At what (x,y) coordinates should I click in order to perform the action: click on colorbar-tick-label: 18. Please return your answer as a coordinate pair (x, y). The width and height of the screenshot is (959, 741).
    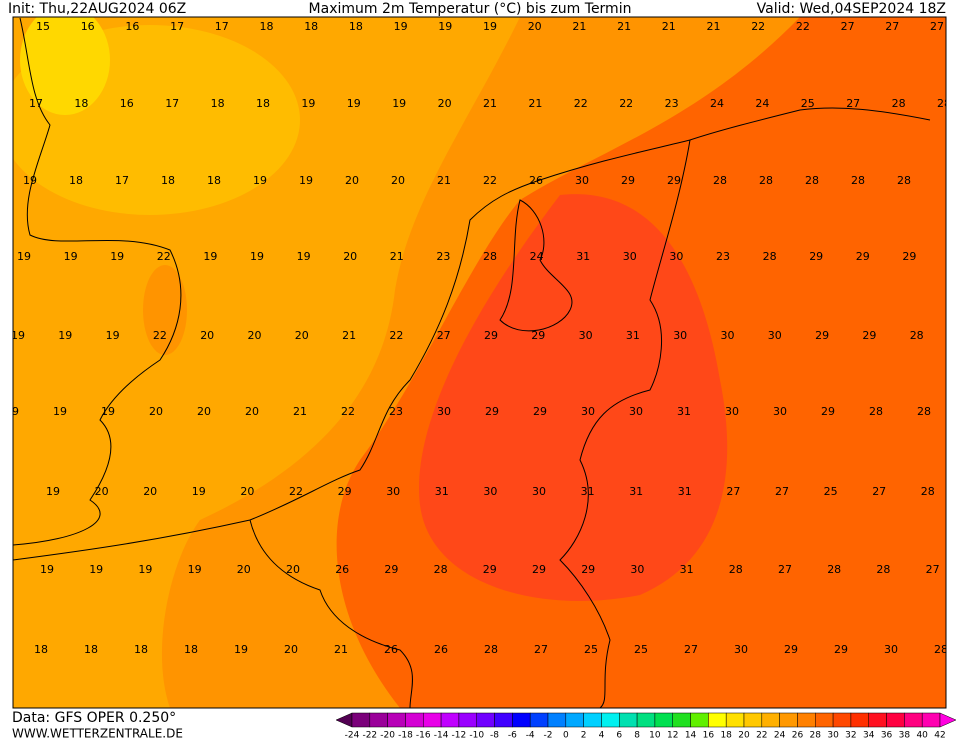
    Looking at the image, I should click on (726, 736).